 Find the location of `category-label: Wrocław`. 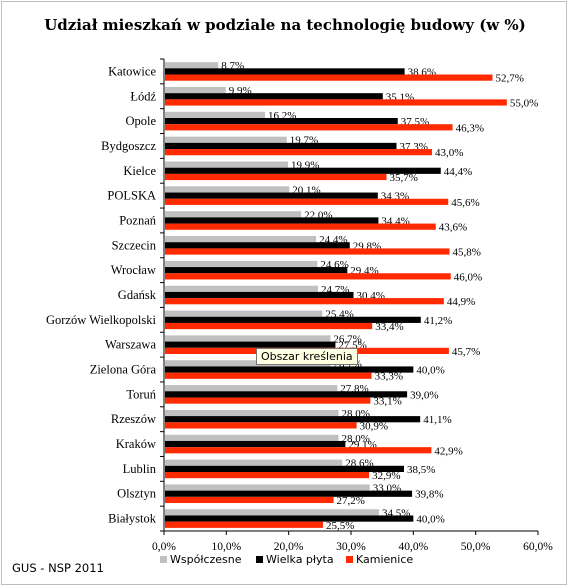

category-label: Wrocław is located at coordinates (133, 270).